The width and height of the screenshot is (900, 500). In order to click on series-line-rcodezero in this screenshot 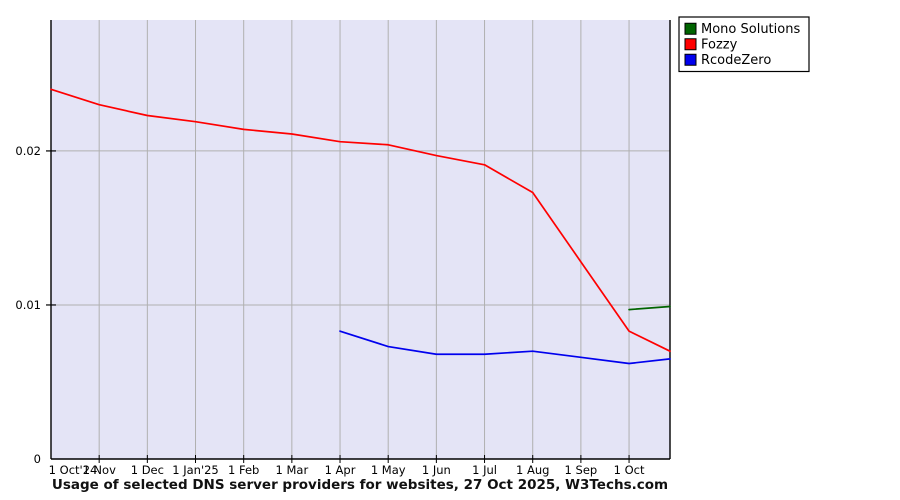, I will do `click(505, 347)`.